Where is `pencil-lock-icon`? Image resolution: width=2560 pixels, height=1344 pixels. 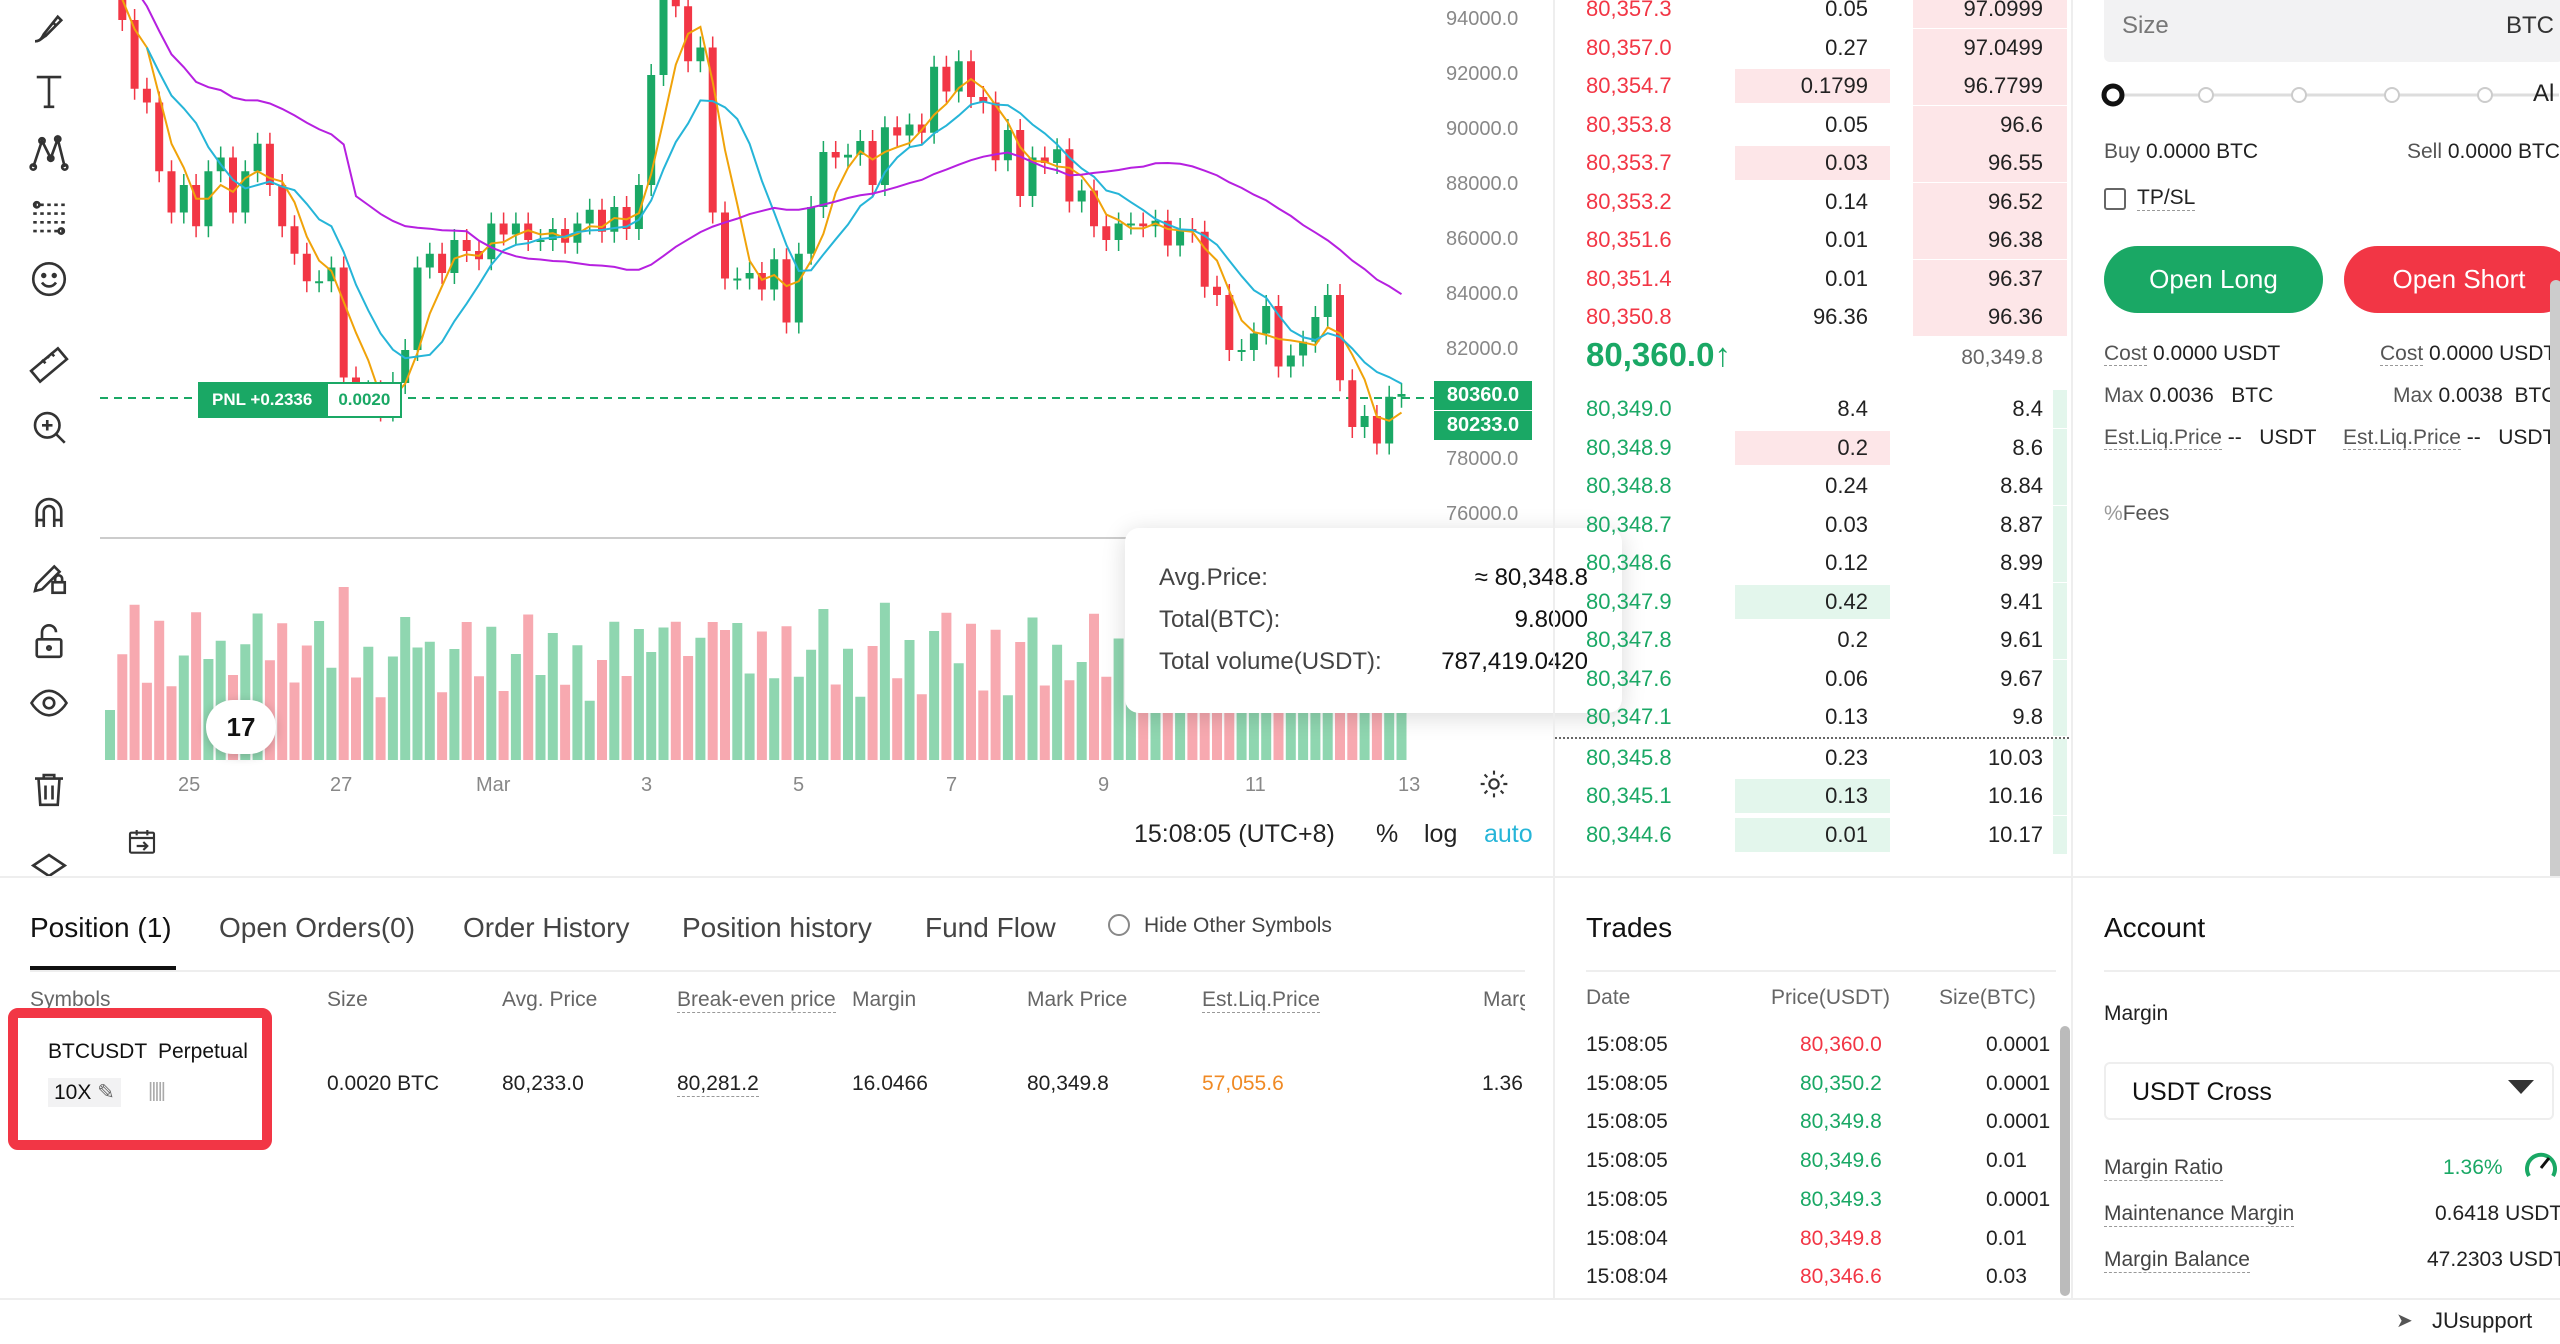
pencil-lock-icon is located at coordinates (49, 577).